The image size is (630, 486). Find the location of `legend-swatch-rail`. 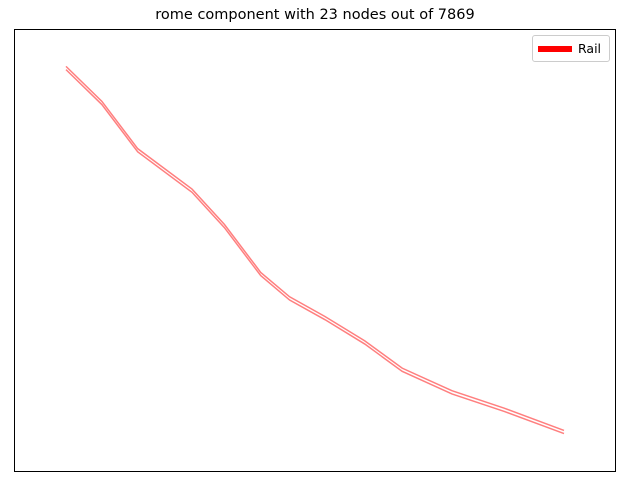

legend-swatch-rail is located at coordinates (555, 49).